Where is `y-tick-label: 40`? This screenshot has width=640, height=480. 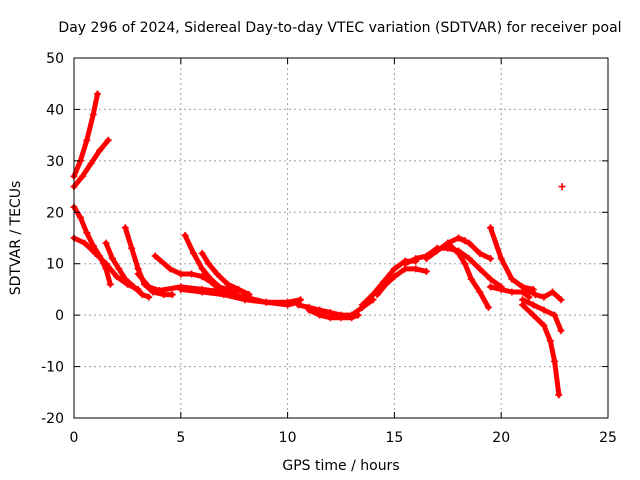 y-tick-label: 40 is located at coordinates (55, 110).